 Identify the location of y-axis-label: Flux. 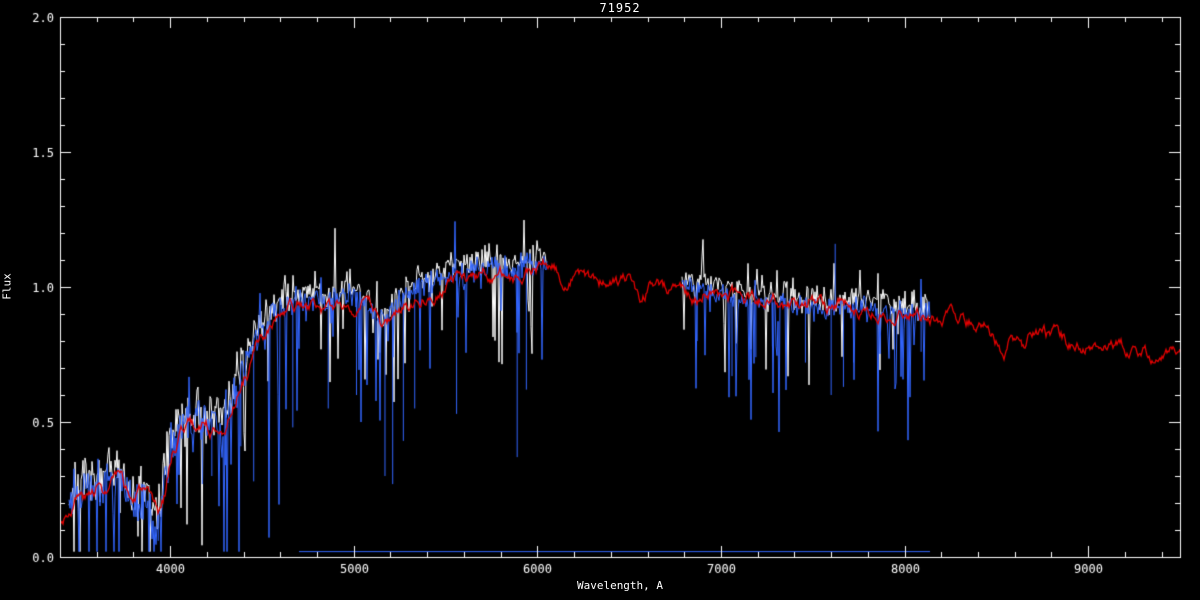
(7, 286).